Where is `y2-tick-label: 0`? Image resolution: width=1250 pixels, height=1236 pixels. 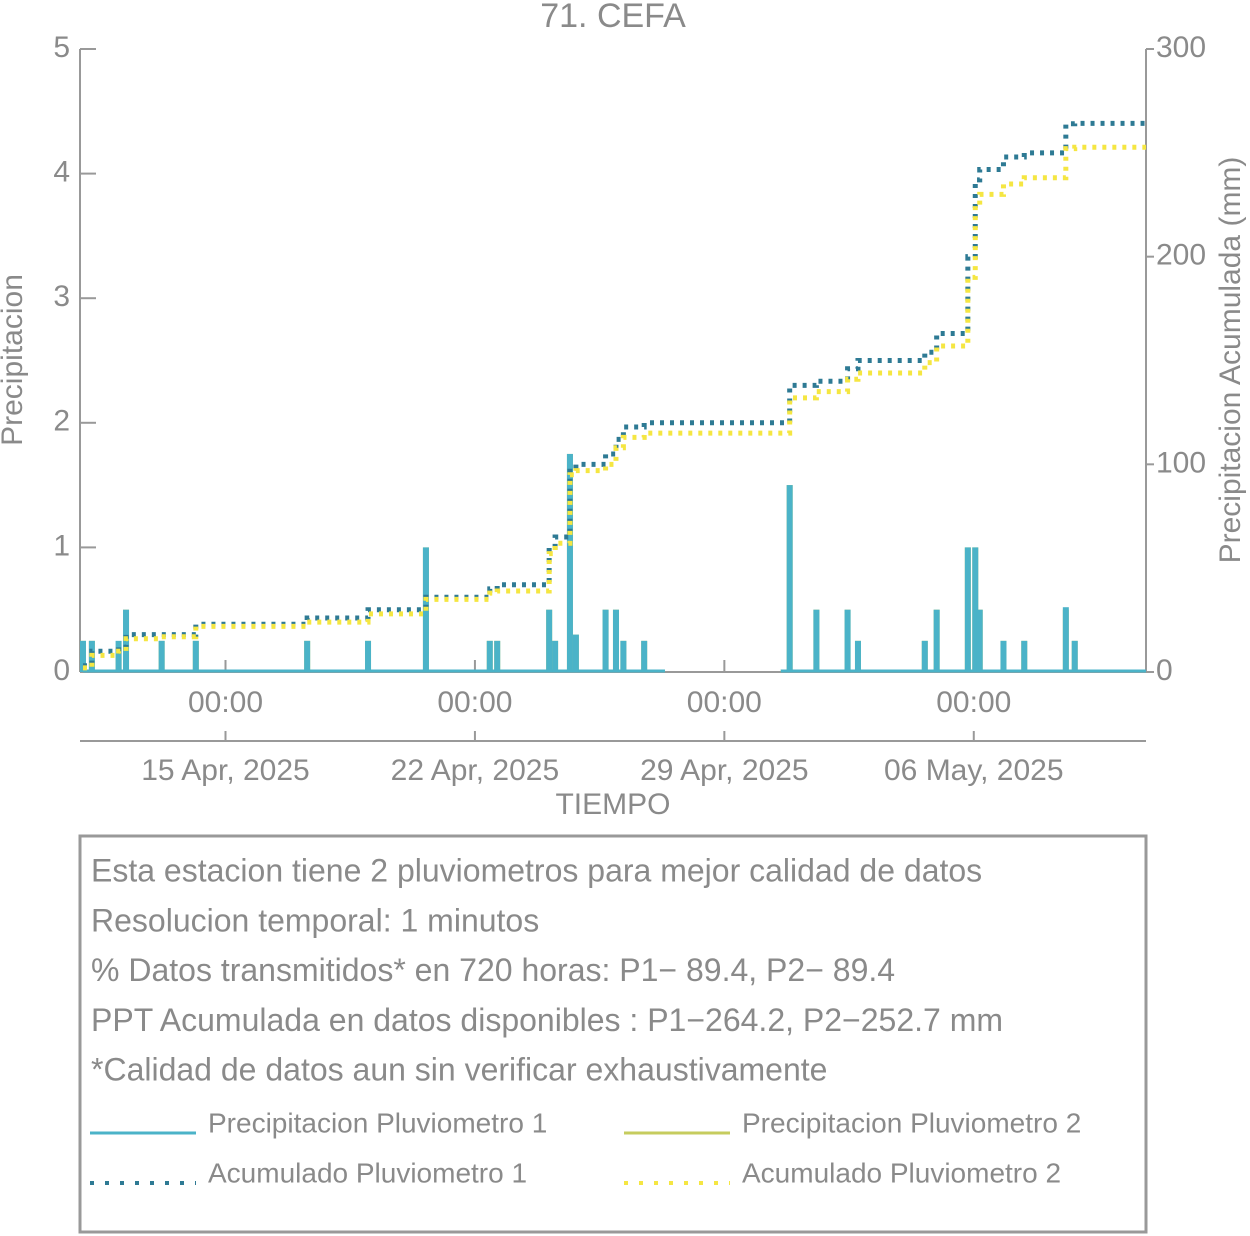 y2-tick-label: 0 is located at coordinates (1164, 670).